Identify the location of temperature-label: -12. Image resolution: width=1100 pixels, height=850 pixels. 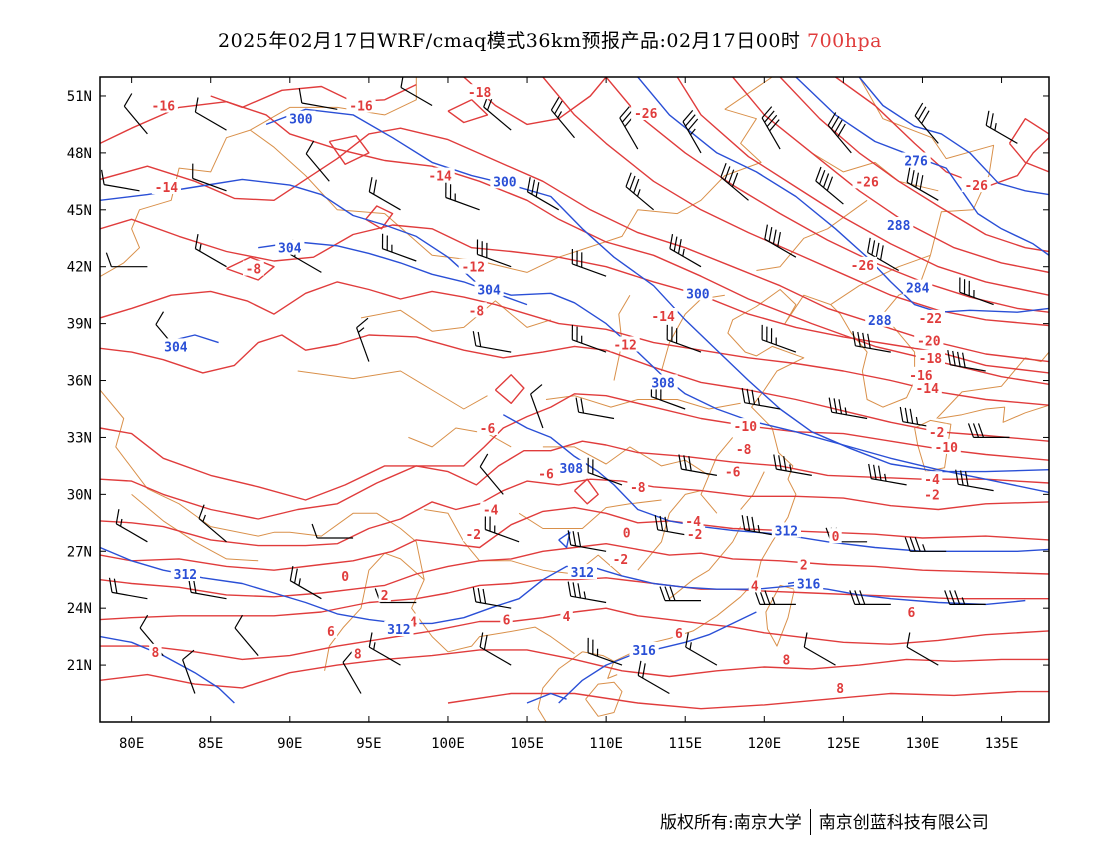
(473, 268).